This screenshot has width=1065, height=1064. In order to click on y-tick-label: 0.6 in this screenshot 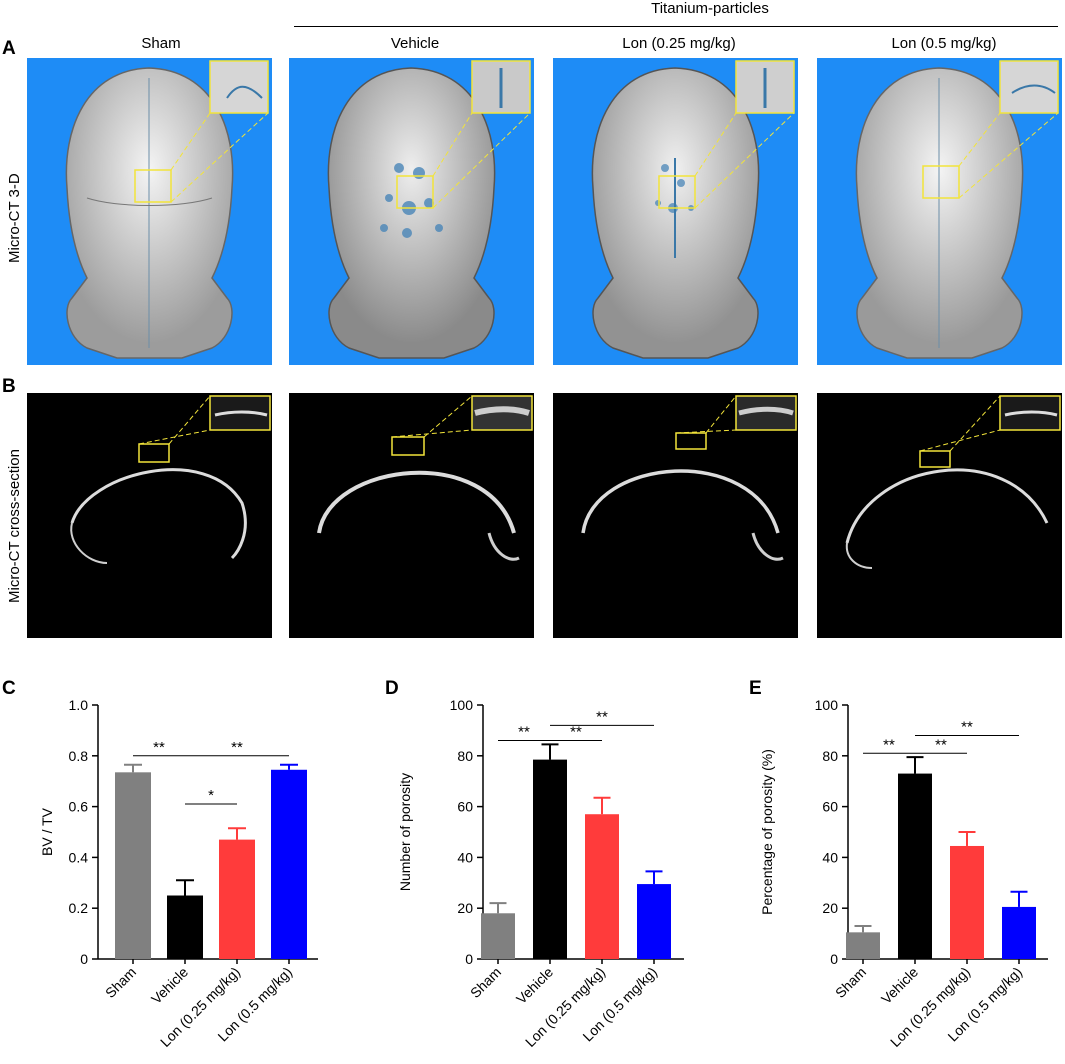, I will do `click(79, 807)`.